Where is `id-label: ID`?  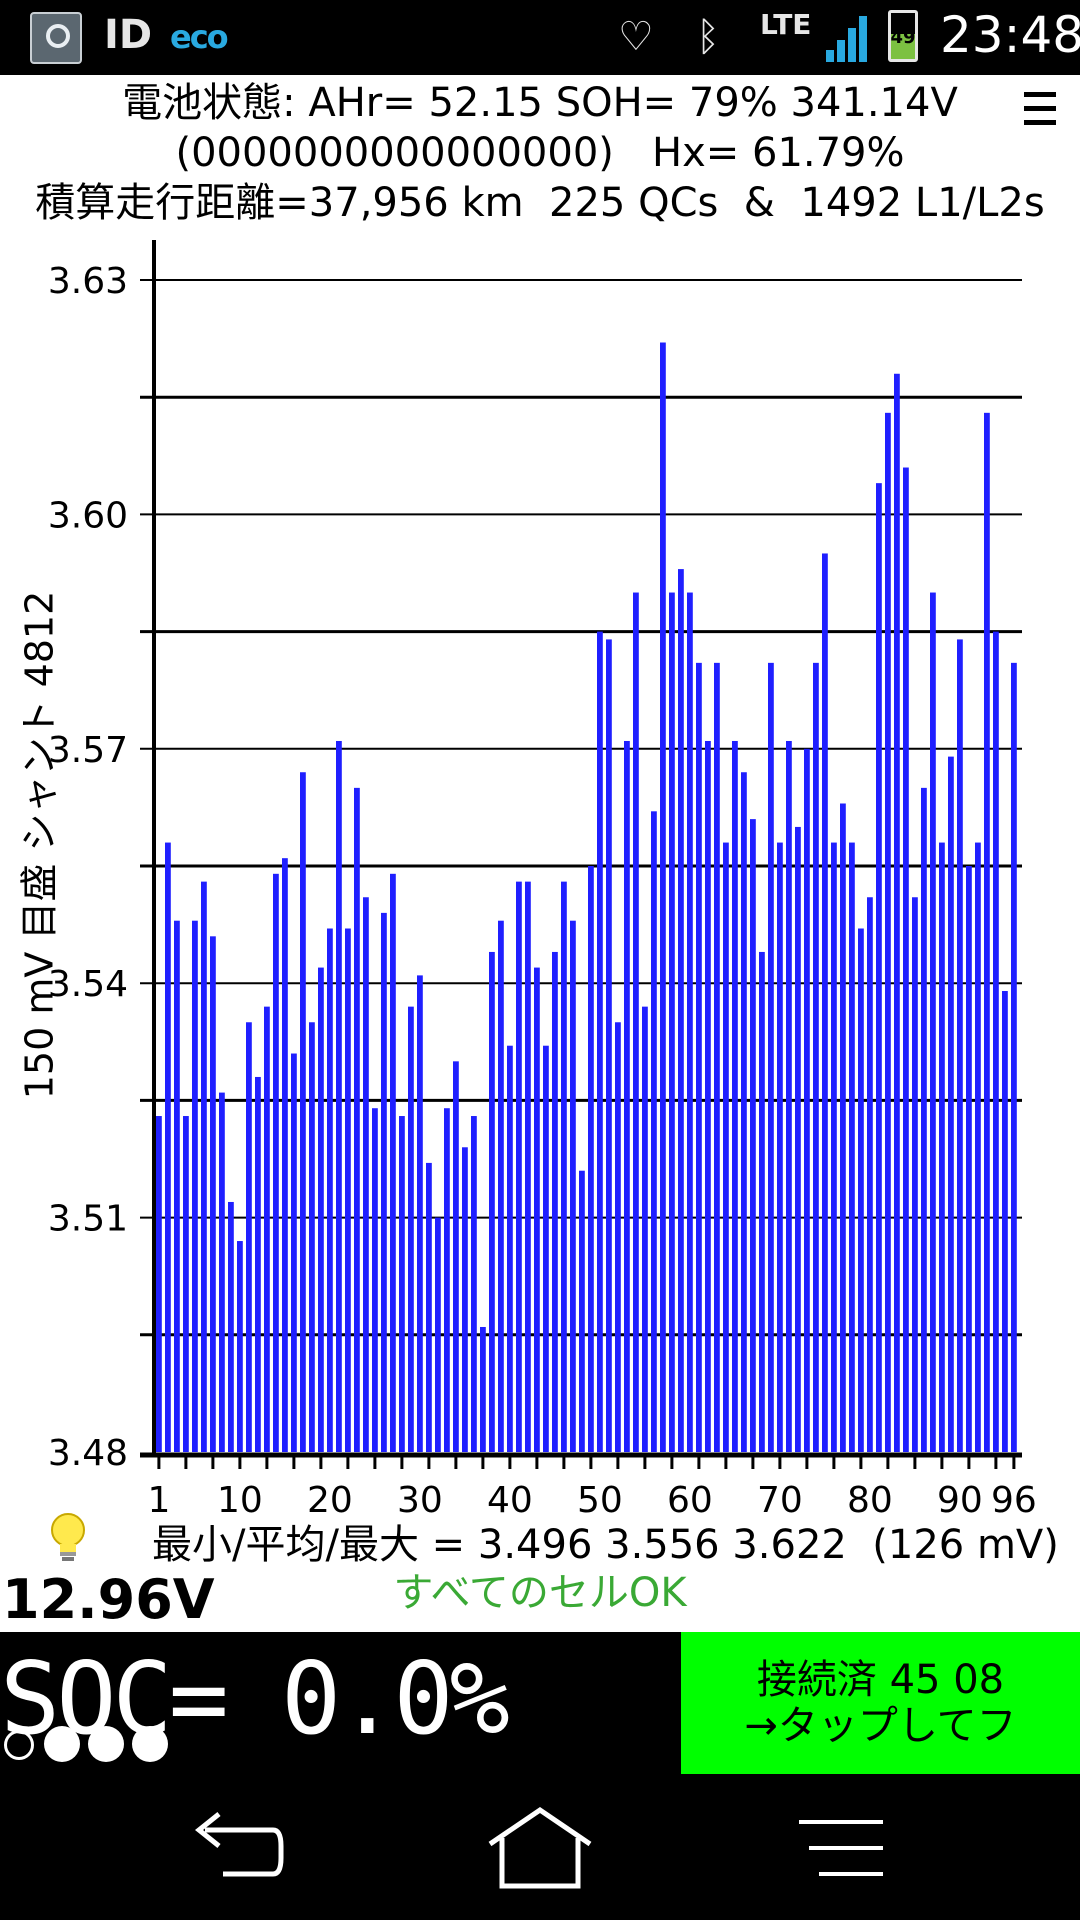 id-label: ID is located at coordinates (128, 35).